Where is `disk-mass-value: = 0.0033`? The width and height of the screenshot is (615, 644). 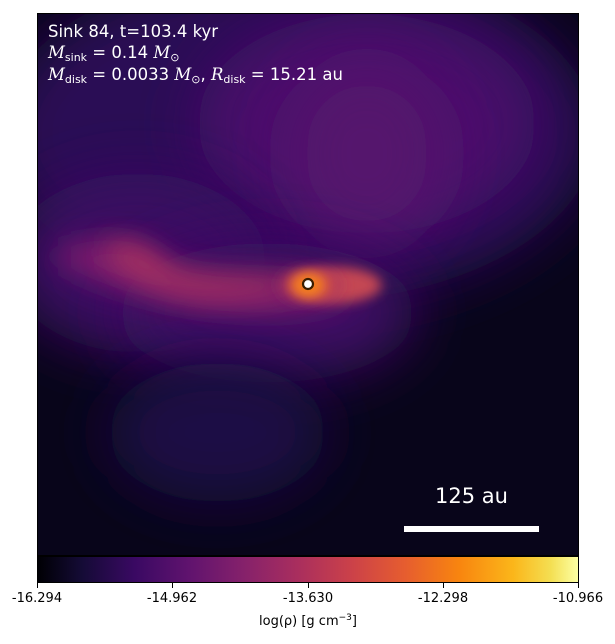 disk-mass-value: = 0.0033 is located at coordinates (131, 74).